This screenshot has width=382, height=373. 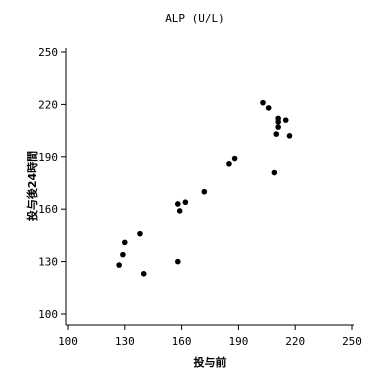 What do you see at coordinates (125, 341) in the screenshot?
I see `x-tick-label: 130` at bounding box center [125, 341].